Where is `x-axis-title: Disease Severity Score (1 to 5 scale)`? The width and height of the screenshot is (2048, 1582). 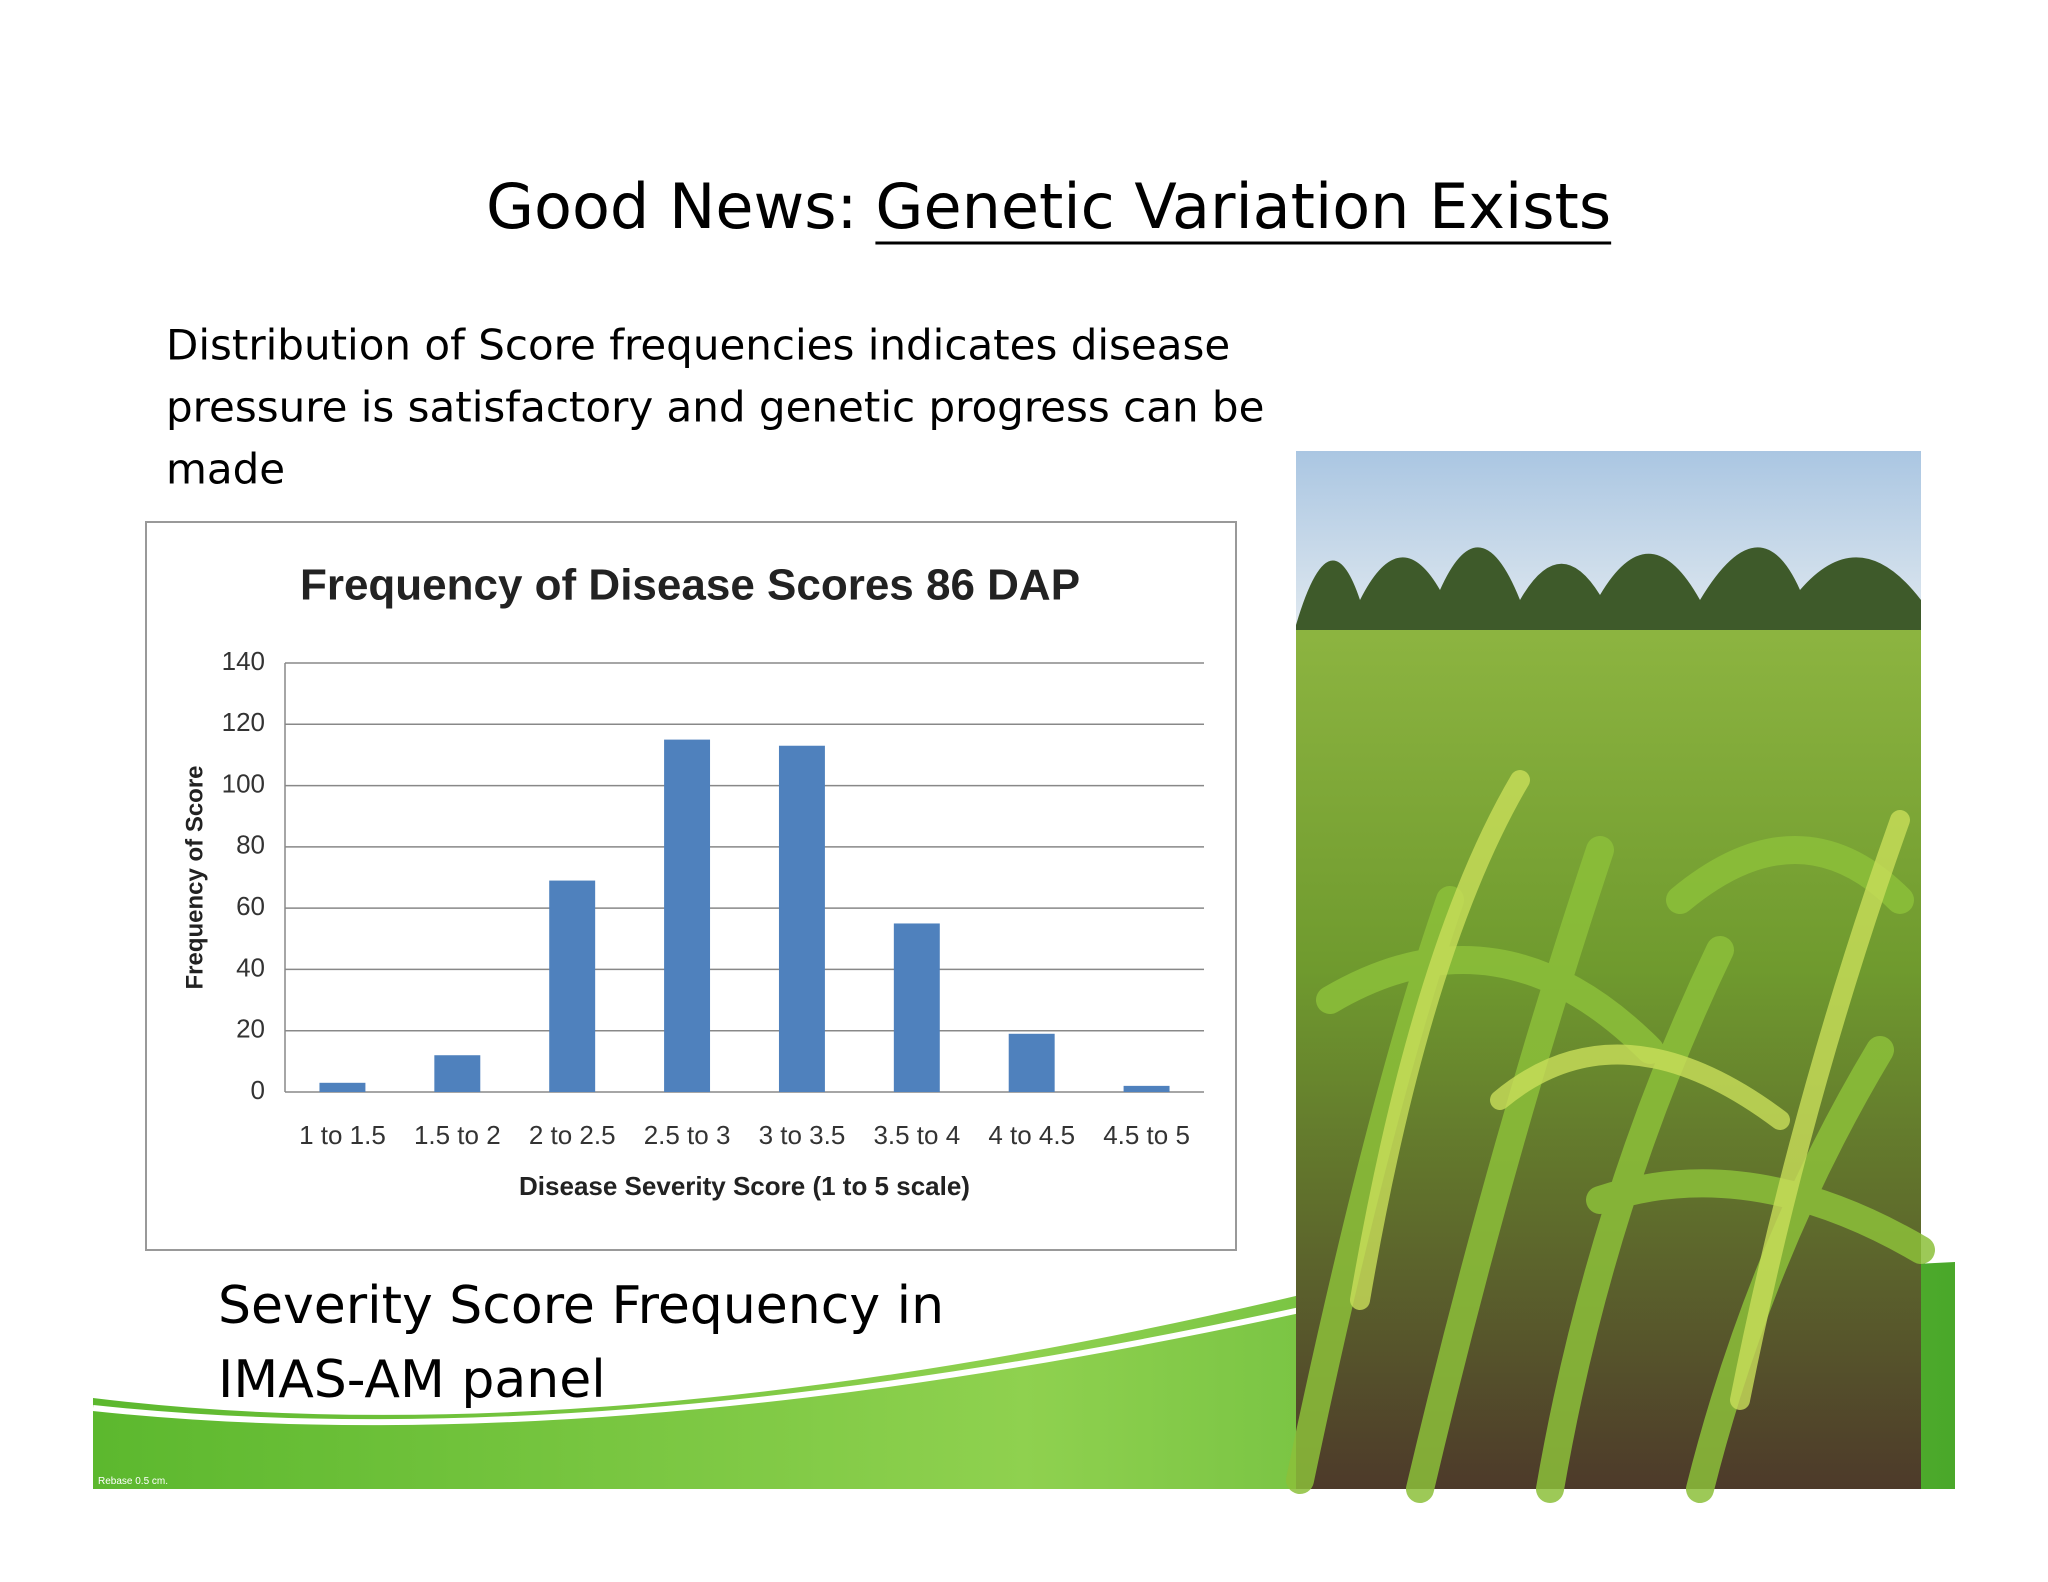
x-axis-title: Disease Severity Score (1 to 5 scale) is located at coordinates (744, 1186).